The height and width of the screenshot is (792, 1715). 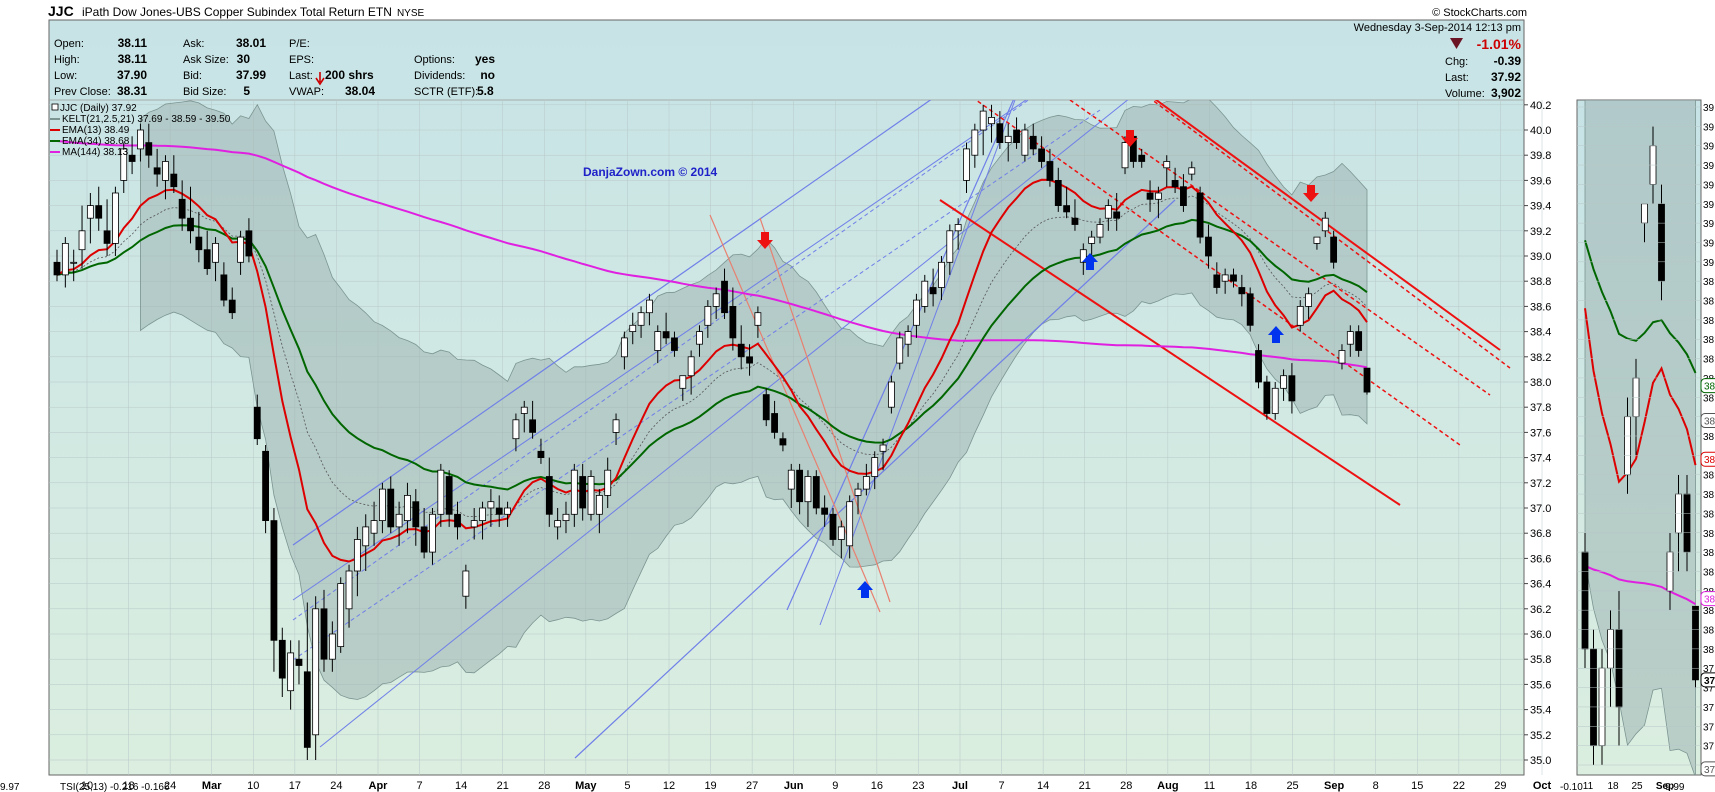 I want to click on pe-label: P/E:, so click(x=299, y=44).